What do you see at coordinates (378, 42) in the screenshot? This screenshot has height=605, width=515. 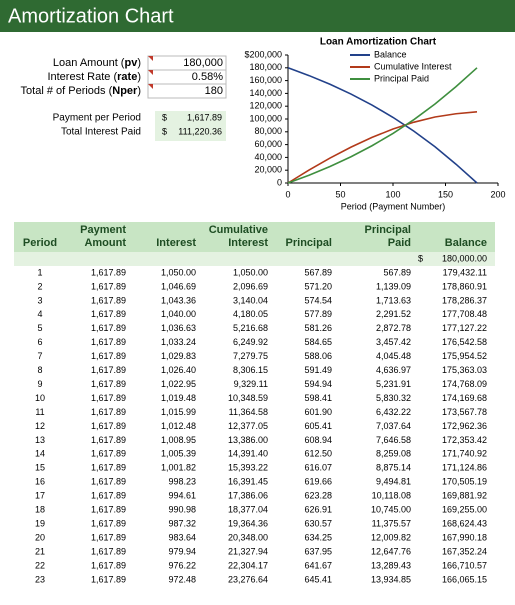 I see `chart-title: Loan Amortization Chart` at bounding box center [378, 42].